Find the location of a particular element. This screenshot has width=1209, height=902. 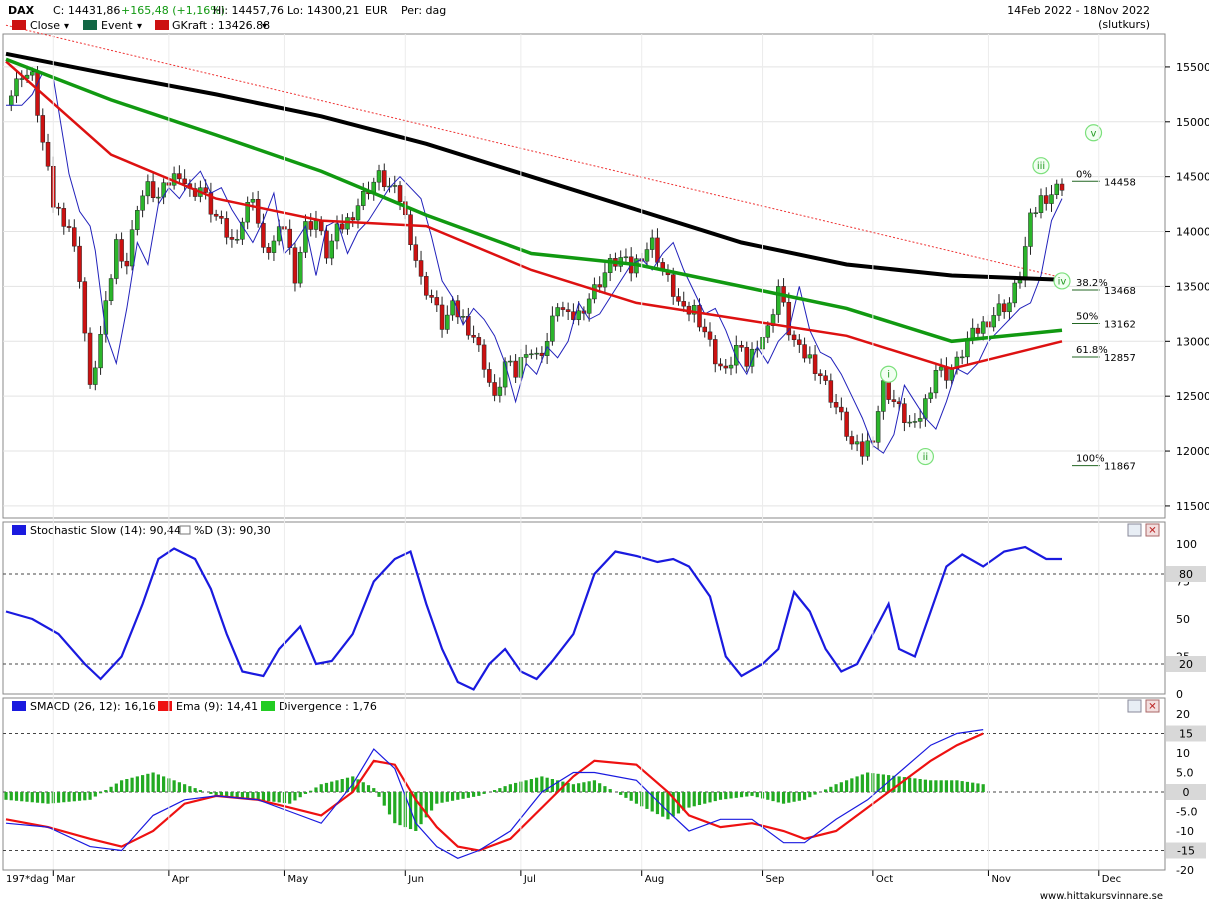

wave-label: iv is located at coordinates (1062, 281).